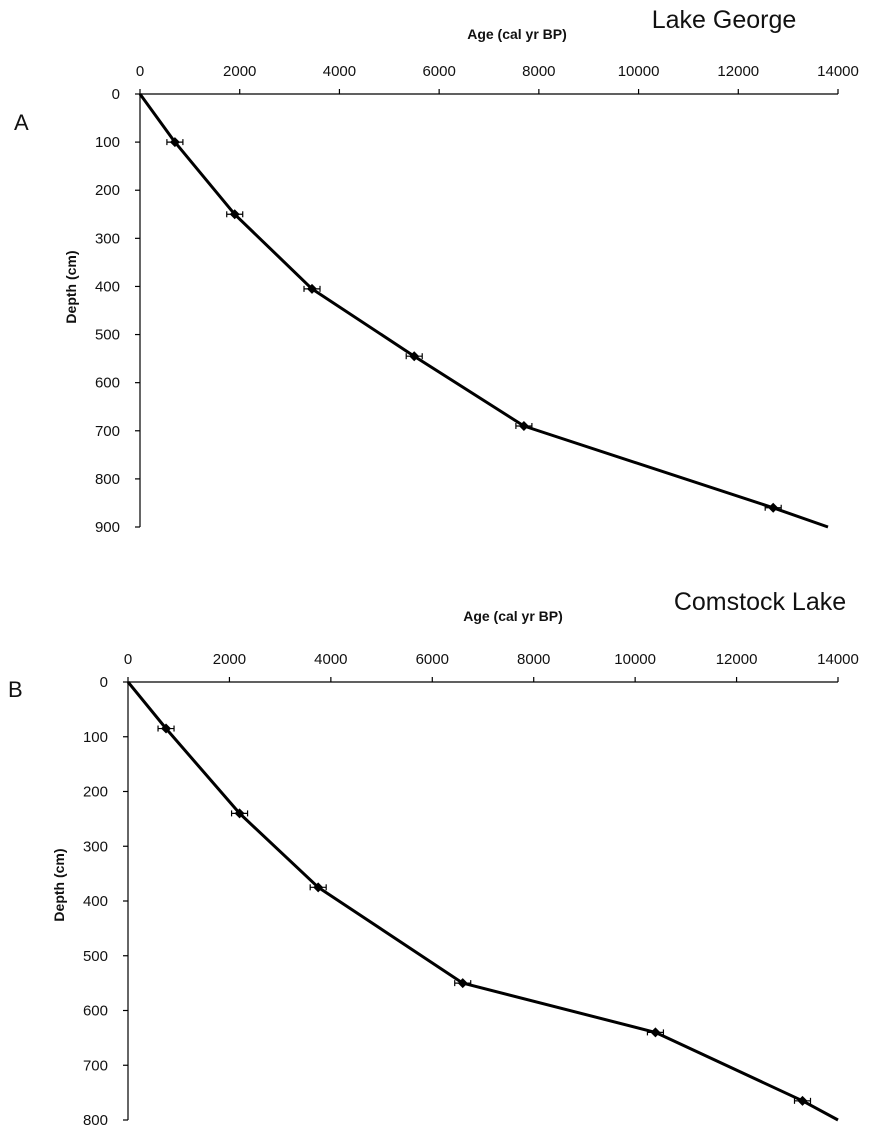 The image size is (883, 1133). Describe the element at coordinates (107, 527) in the screenshot. I see `y-tick-label: 900` at that location.